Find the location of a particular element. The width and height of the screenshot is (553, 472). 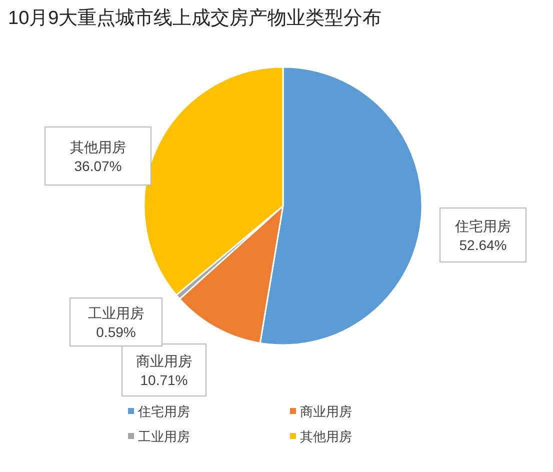

legend-label: 商业用房 is located at coordinates (326, 411).